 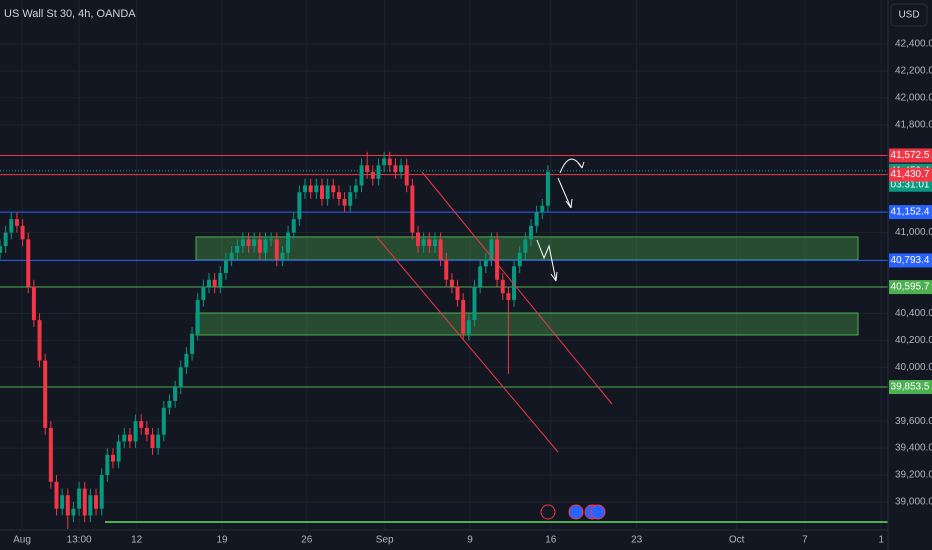 I want to click on channel-line, so click(x=517, y=288).